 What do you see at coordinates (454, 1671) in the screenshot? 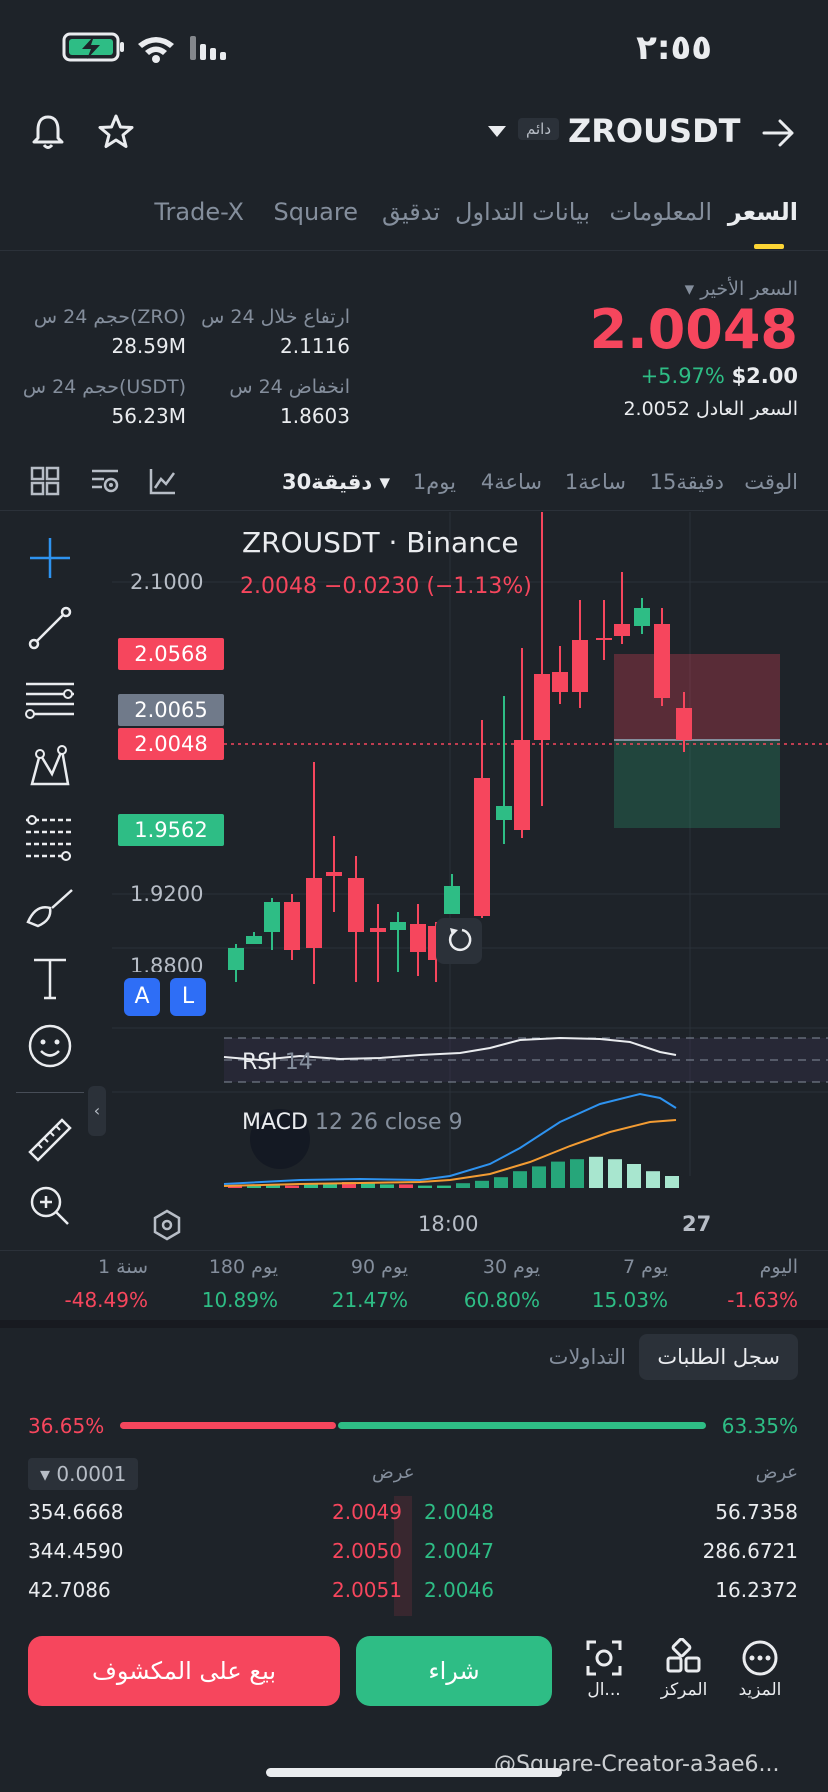
I see `buy-button: شراء` at bounding box center [454, 1671].